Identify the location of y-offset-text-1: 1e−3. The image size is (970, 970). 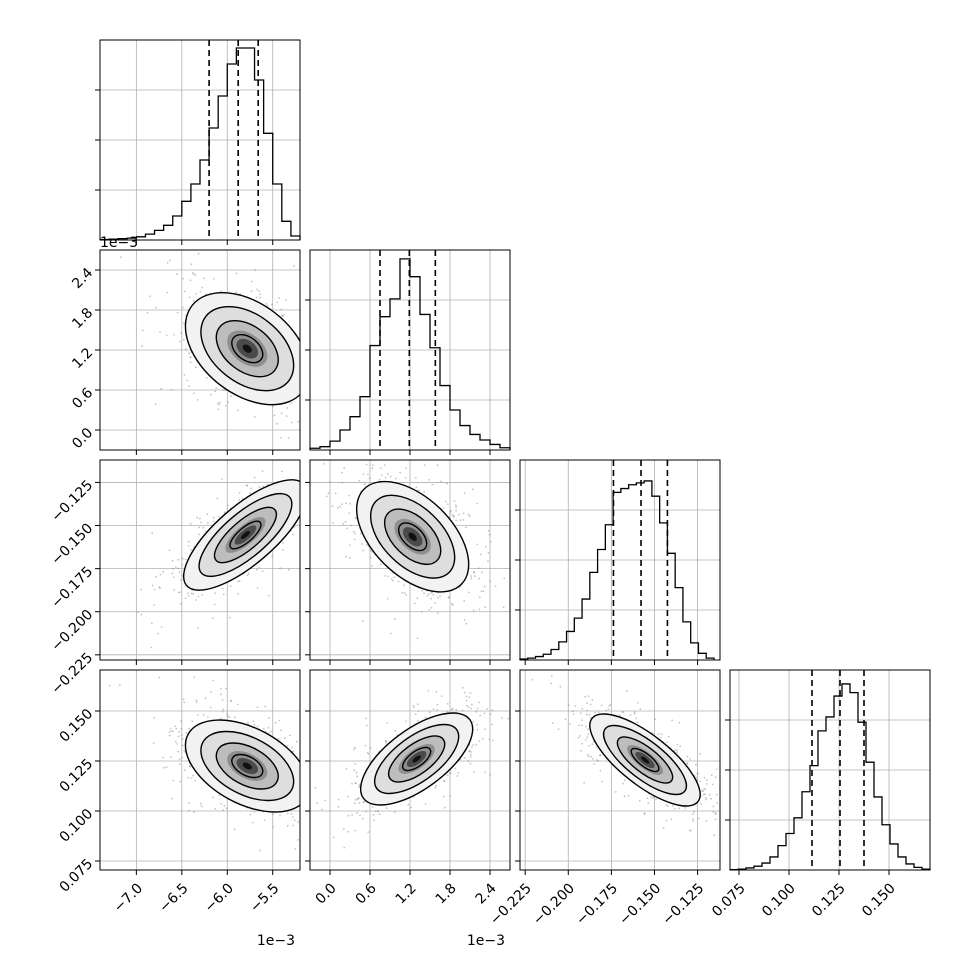
(119, 243).